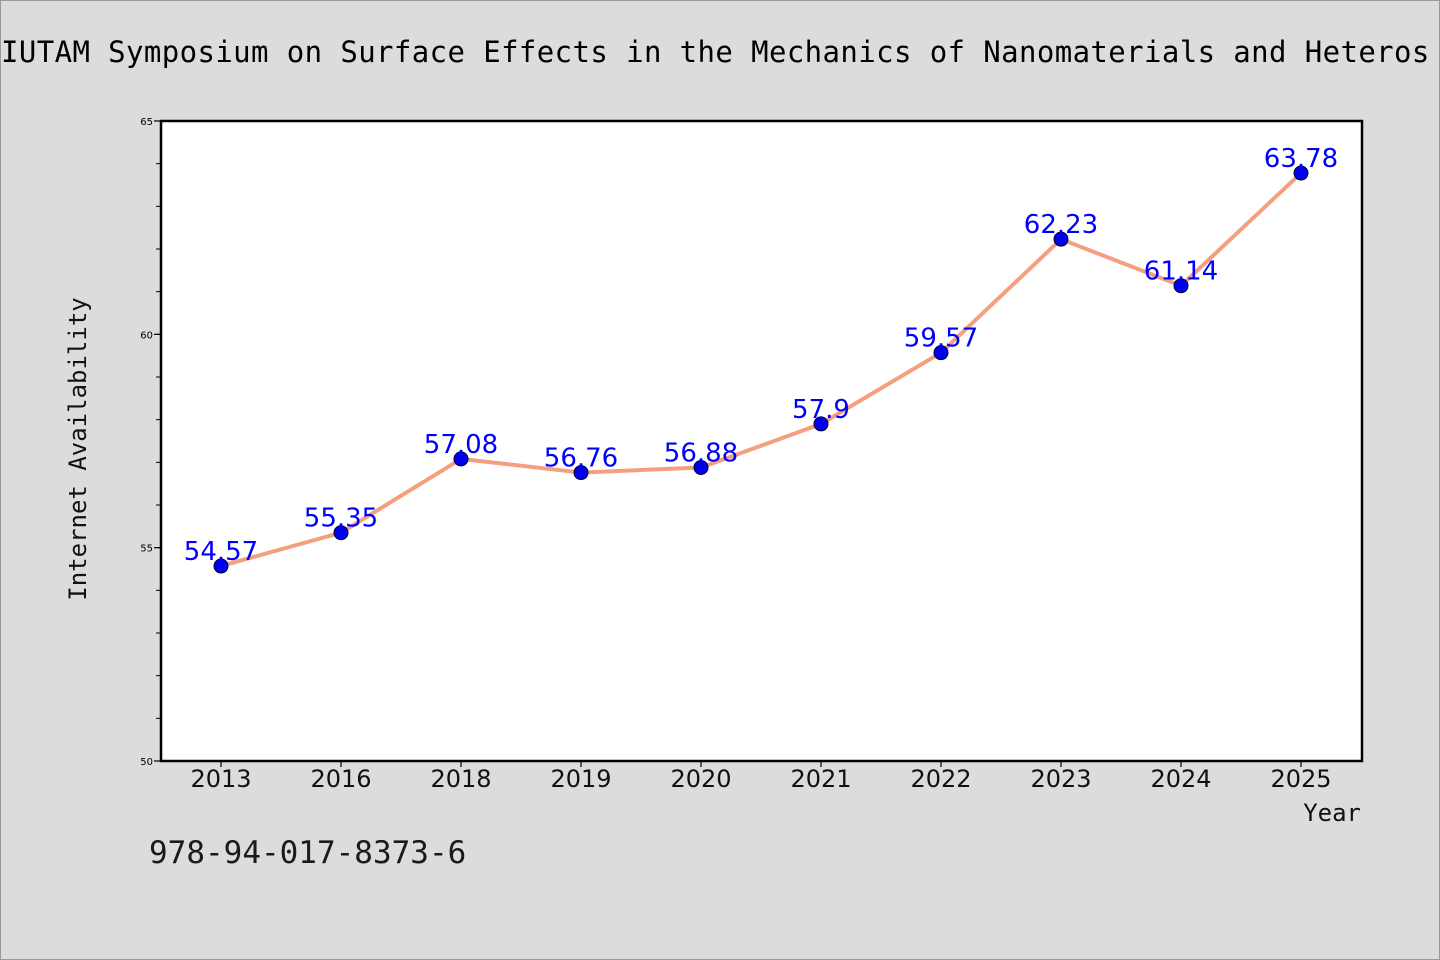 Image resolution: width=1440 pixels, height=960 pixels. What do you see at coordinates (146, 122) in the screenshot?
I see `y-tick-label: 65` at bounding box center [146, 122].